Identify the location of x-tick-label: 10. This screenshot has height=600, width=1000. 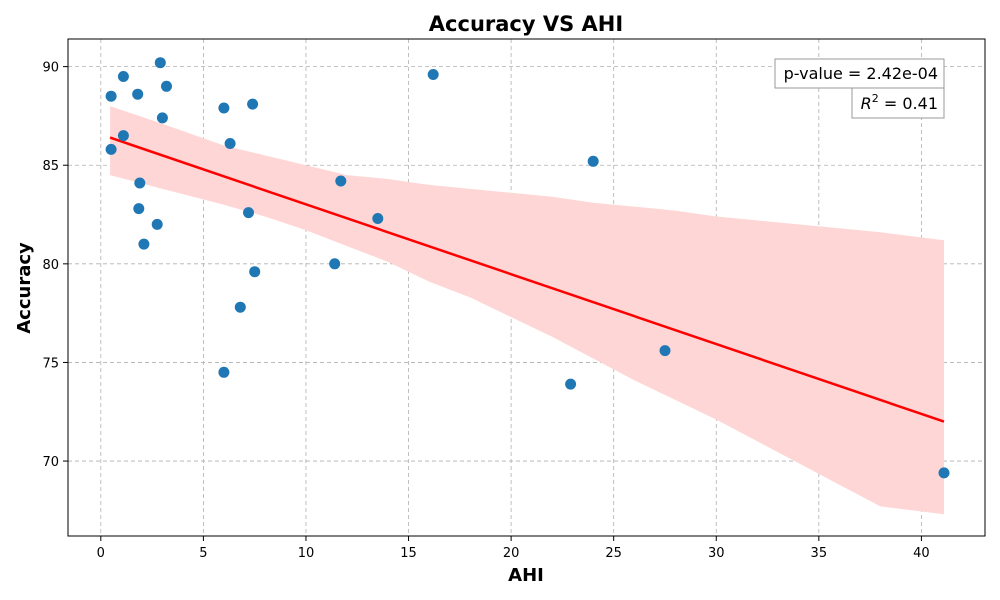
(306, 553).